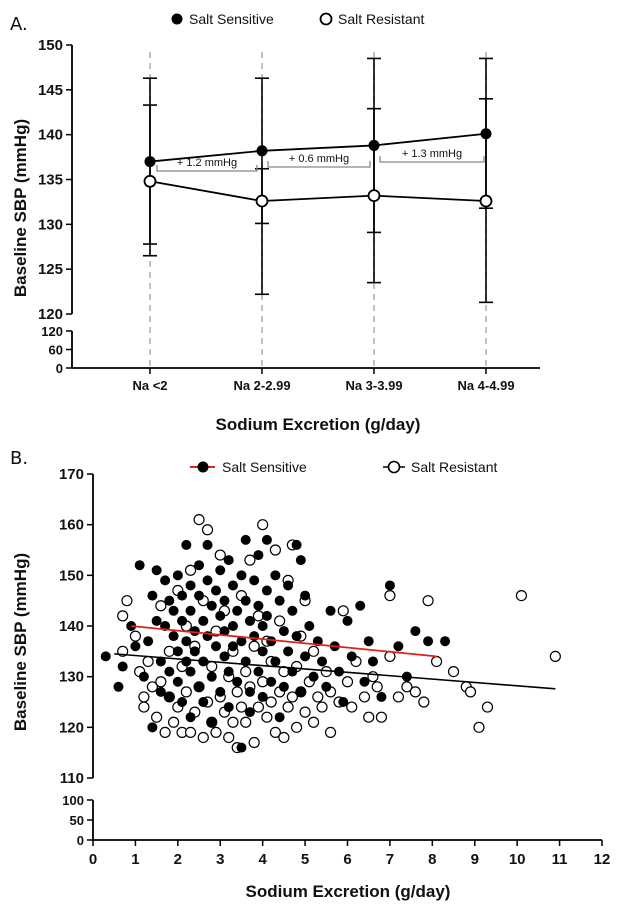  I want to click on panel-a-label: A., so click(19, 24).